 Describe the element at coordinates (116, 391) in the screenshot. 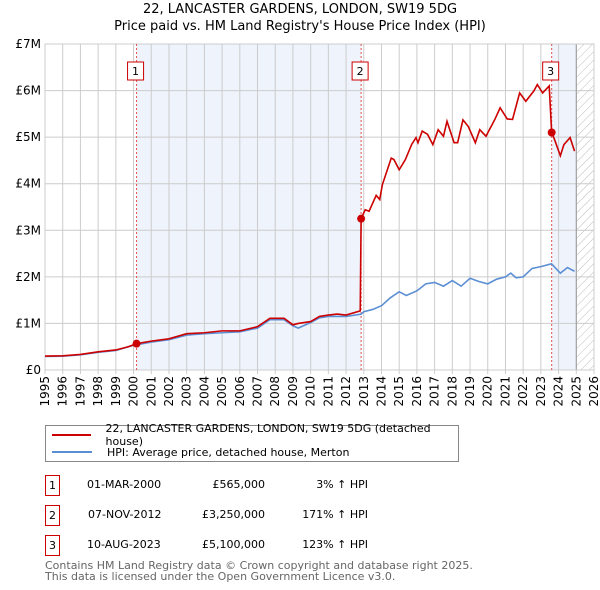

I see `x-tick-label: 1999` at that location.